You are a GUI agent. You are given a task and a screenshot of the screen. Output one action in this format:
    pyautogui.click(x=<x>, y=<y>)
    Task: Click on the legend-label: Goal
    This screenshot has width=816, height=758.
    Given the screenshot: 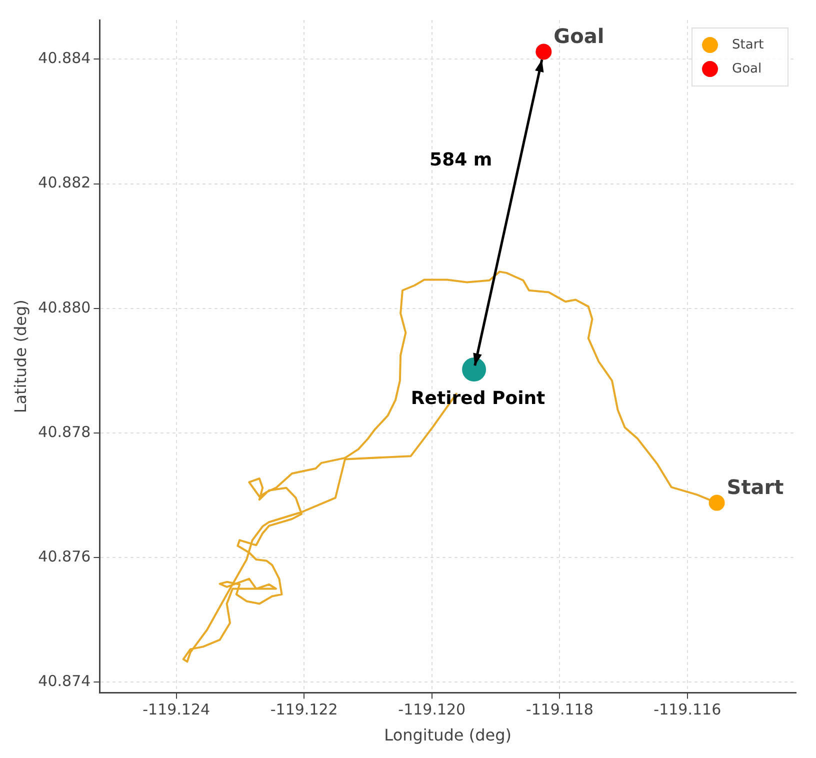 What is the action you would take?
    pyautogui.click(x=747, y=68)
    